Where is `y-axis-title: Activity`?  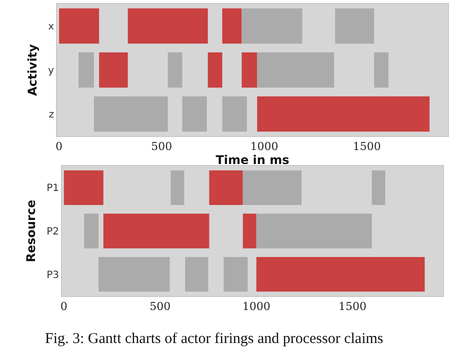
y-axis-title: Activity is located at coordinates (32, 70).